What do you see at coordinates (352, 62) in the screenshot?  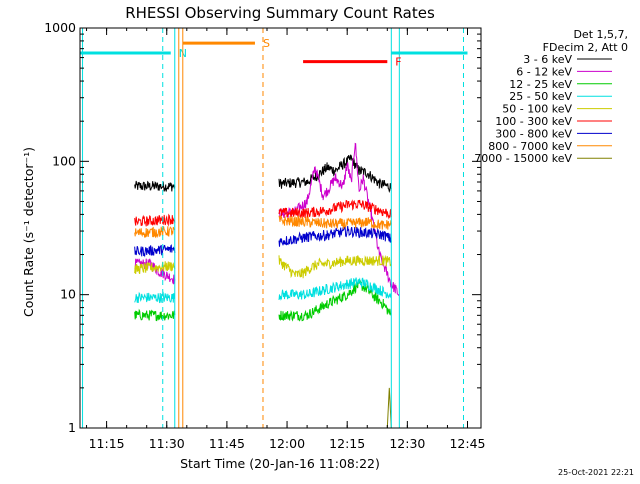 I see `annotation-F: F` at bounding box center [352, 62].